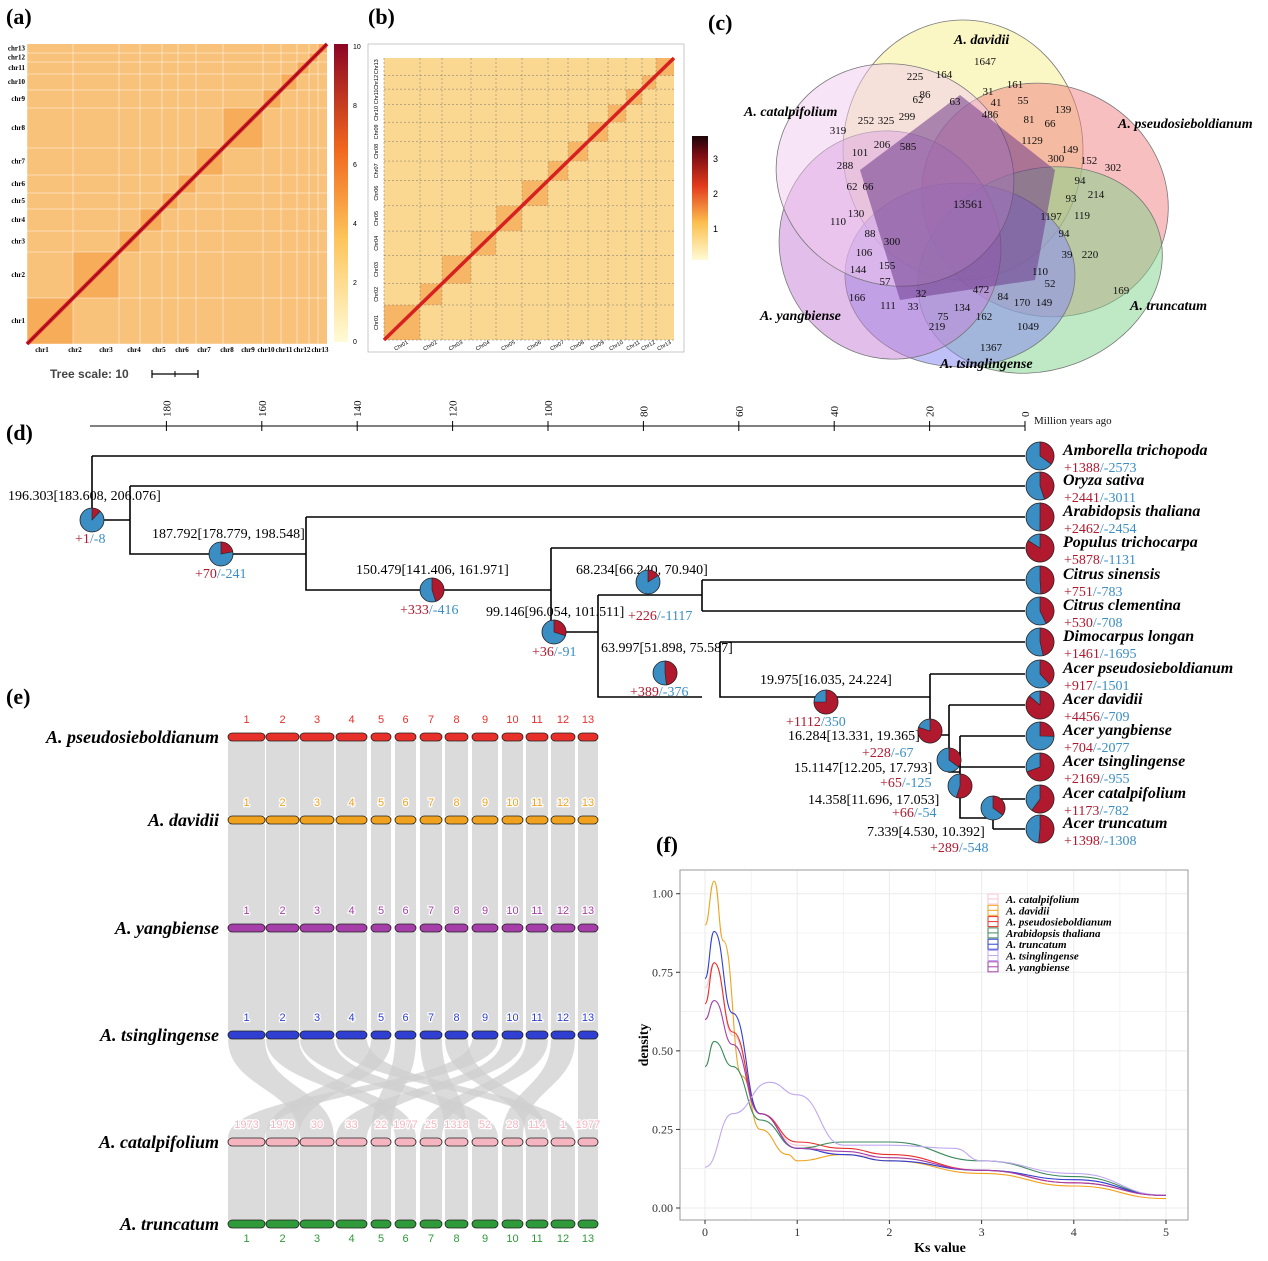 Image resolution: width=1268 pixels, height=1261 pixels. What do you see at coordinates (405, 1125) in the screenshot?
I see `synteny-chrom-label: 1977` at bounding box center [405, 1125].